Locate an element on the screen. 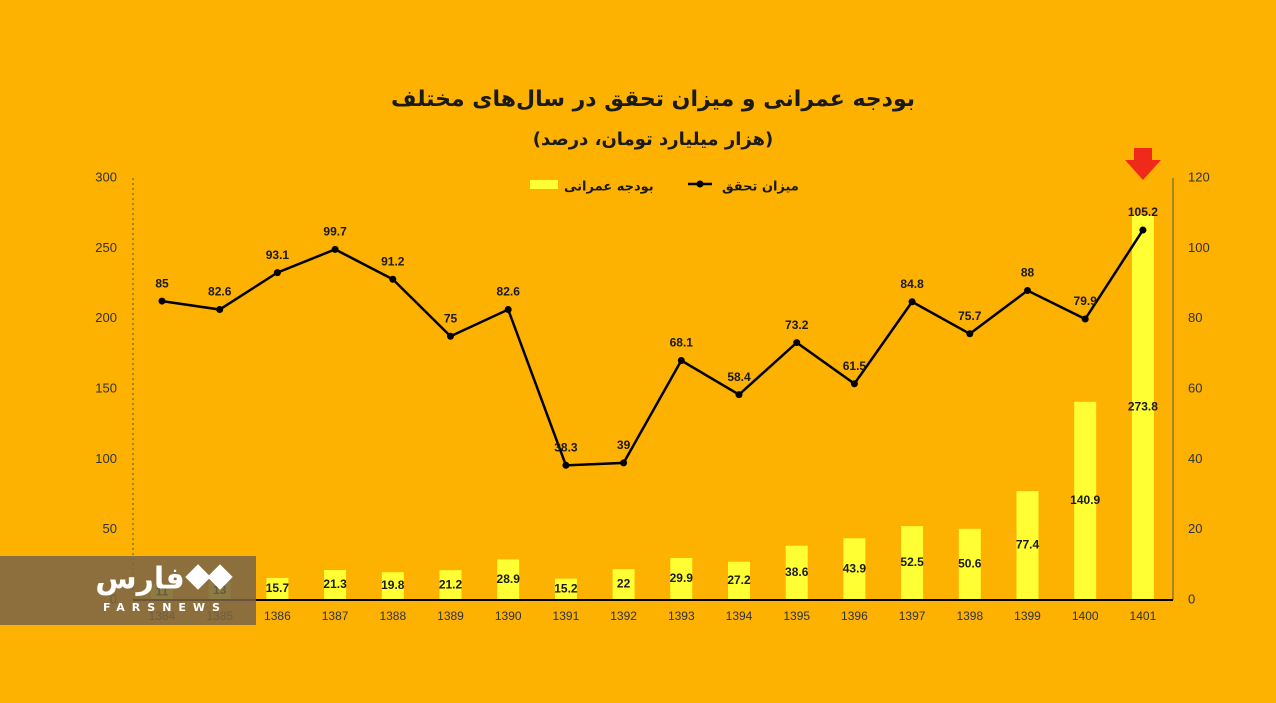 This screenshot has height=703, width=1276. bar-value-label: 140.9 is located at coordinates (1085, 500).